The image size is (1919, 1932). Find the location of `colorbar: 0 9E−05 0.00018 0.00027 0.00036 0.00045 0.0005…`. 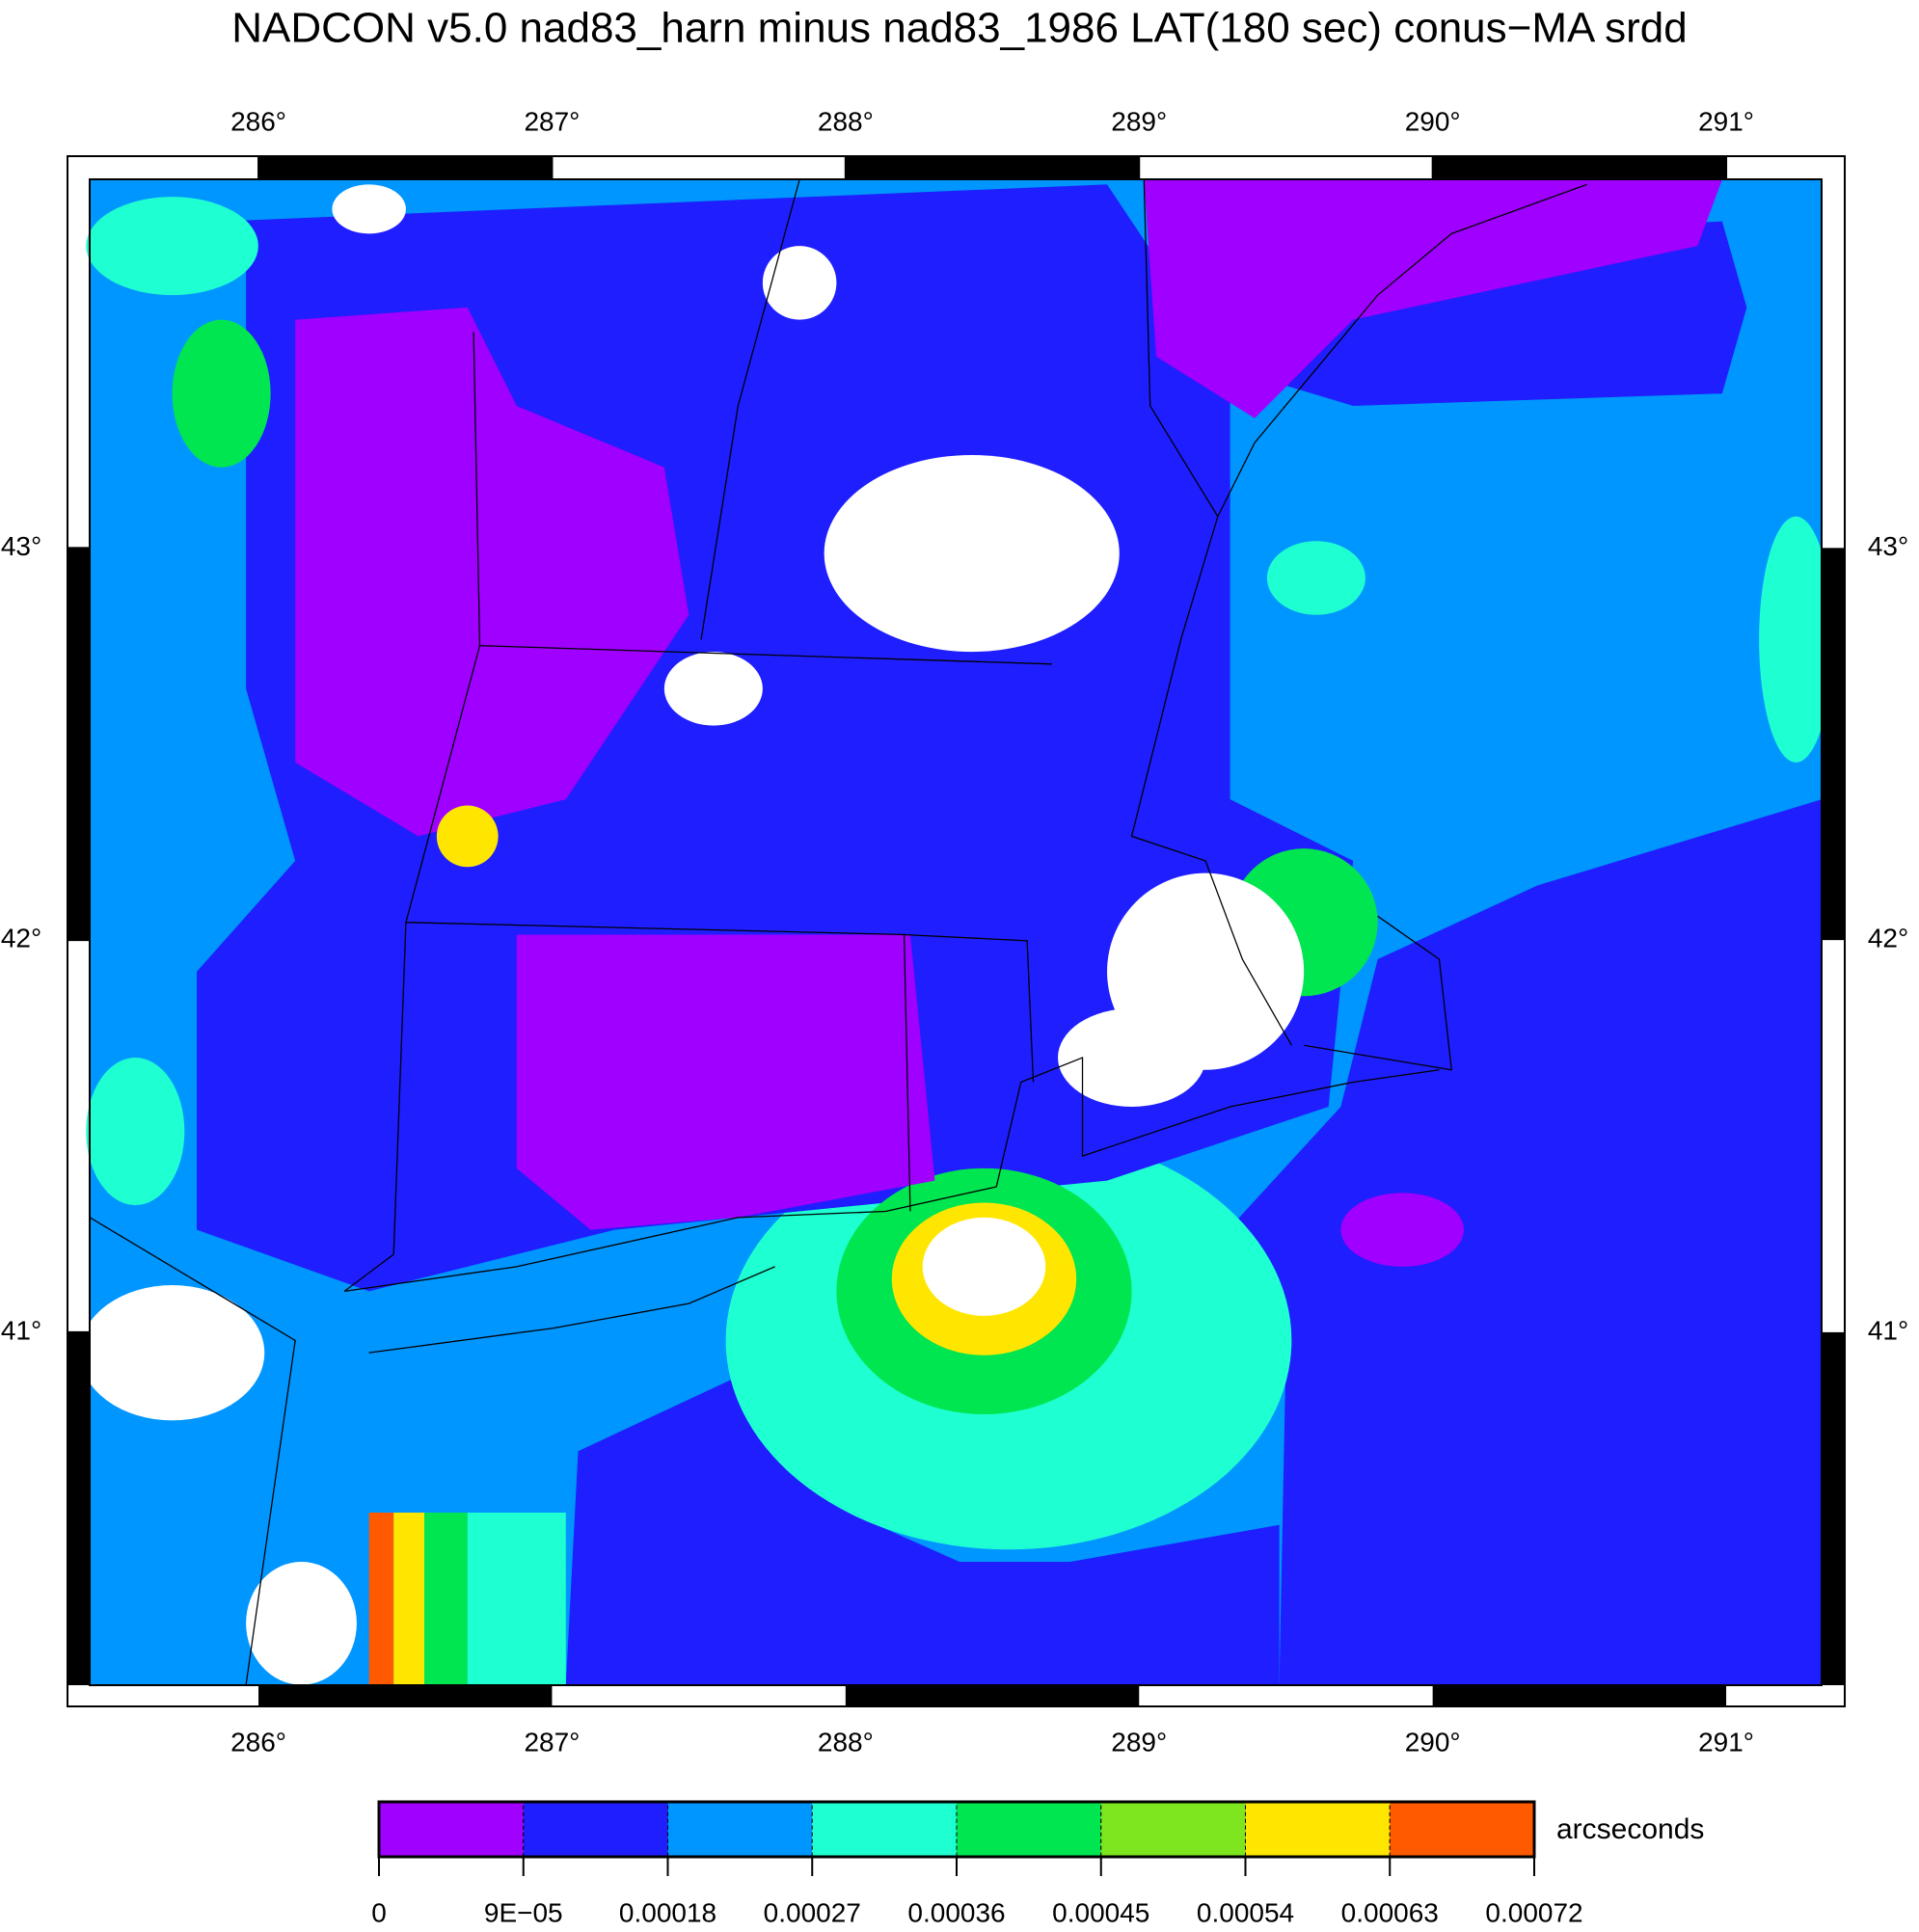

colorbar: 0 9E−05 0.00018 0.00027 0.00036 0.00045 0.0005… is located at coordinates (977, 1864).